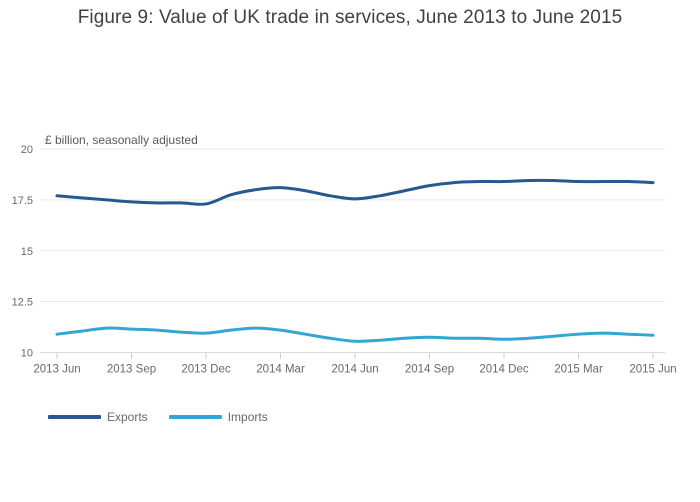 The image size is (700, 502). I want to click on x-tick-label: 2014 Sep, so click(429, 370).